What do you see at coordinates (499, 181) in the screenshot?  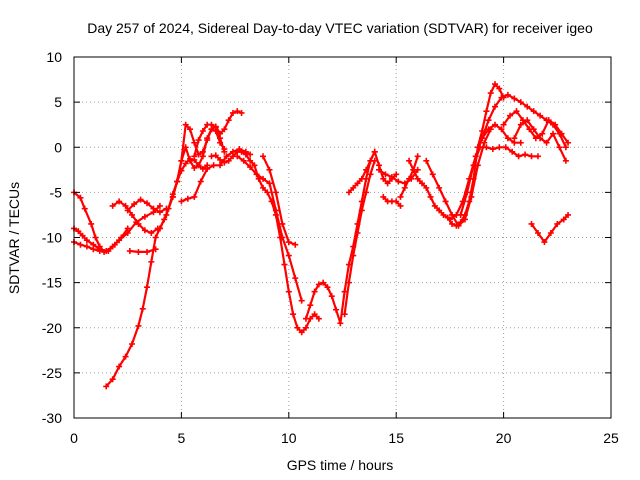 I see `series-s24` at bounding box center [499, 181].